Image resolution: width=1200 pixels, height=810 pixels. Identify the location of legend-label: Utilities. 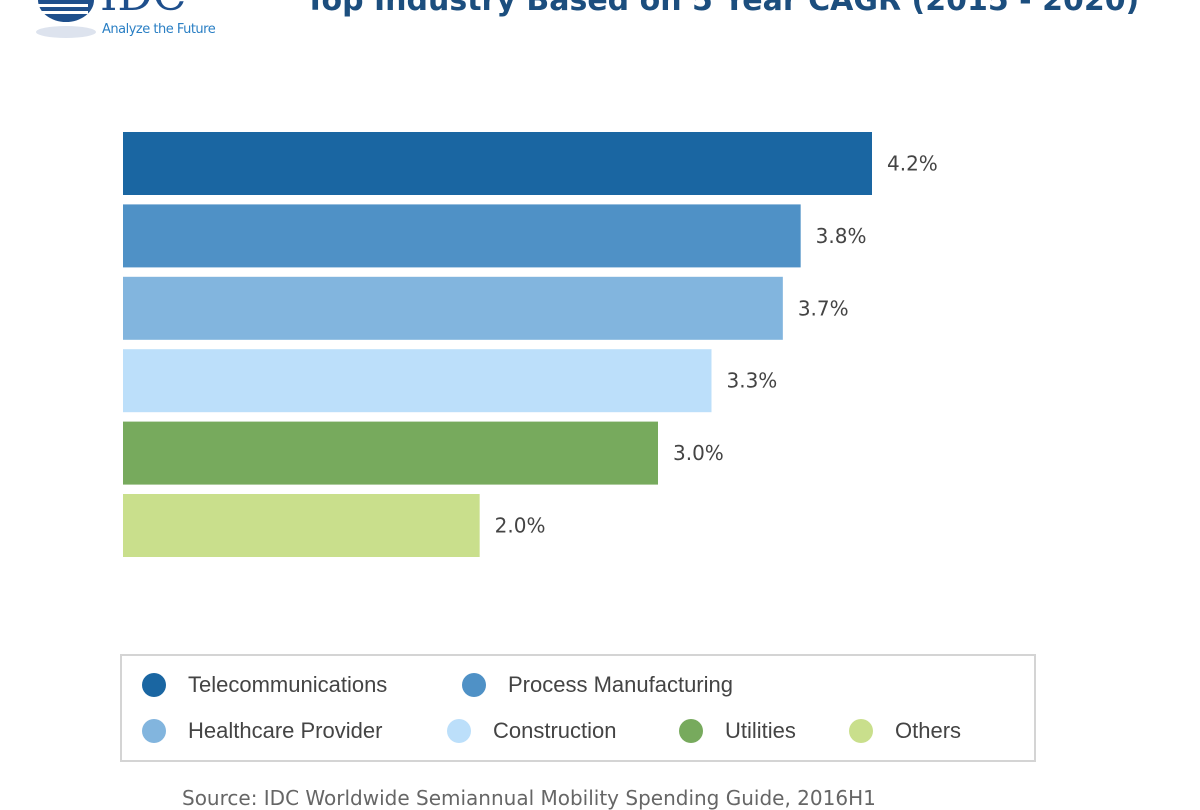
(760, 730).